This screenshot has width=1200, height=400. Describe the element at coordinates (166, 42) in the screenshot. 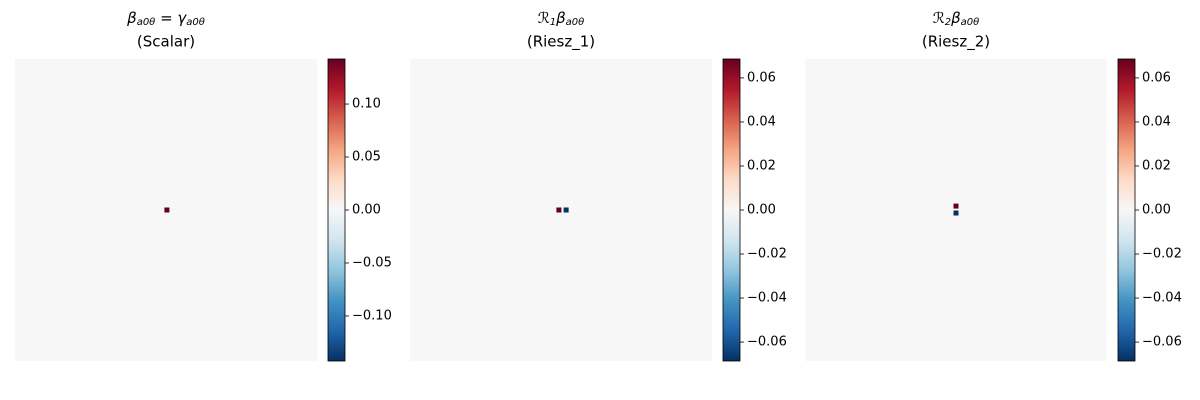

I see `panel-subtitle: (Scalar)` at that location.